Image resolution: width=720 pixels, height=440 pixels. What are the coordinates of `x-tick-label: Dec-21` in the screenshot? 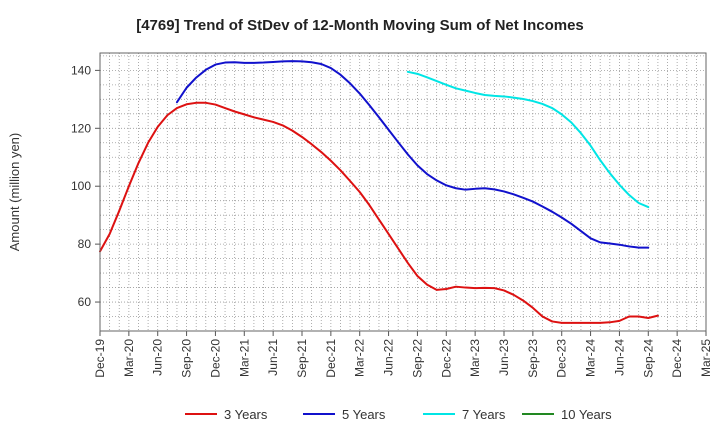 It's located at (331, 358).